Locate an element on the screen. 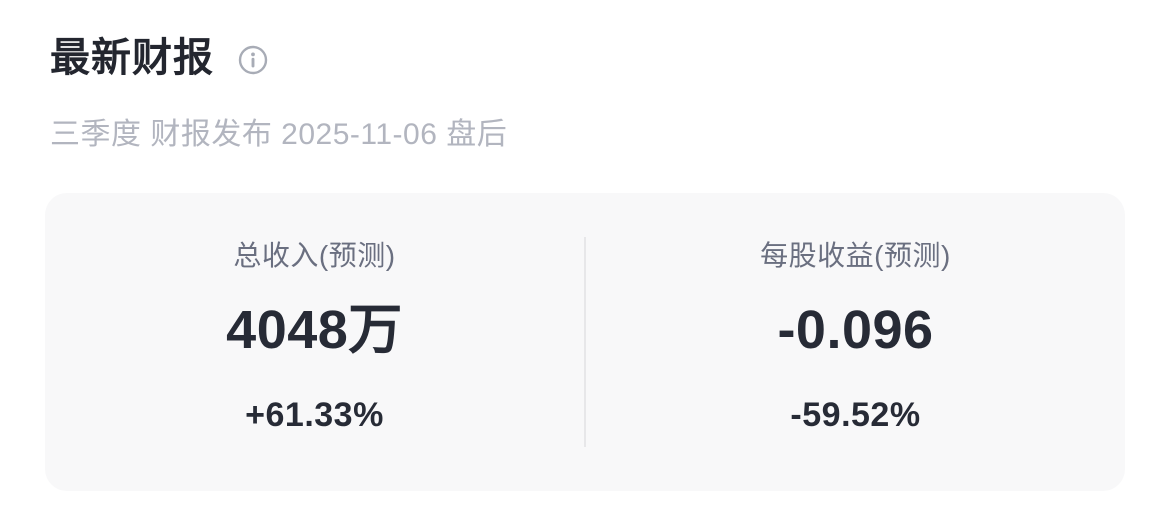  report-period-subtitle: 三季度 财报发布 2025-11-06 盘后 is located at coordinates (279, 134).